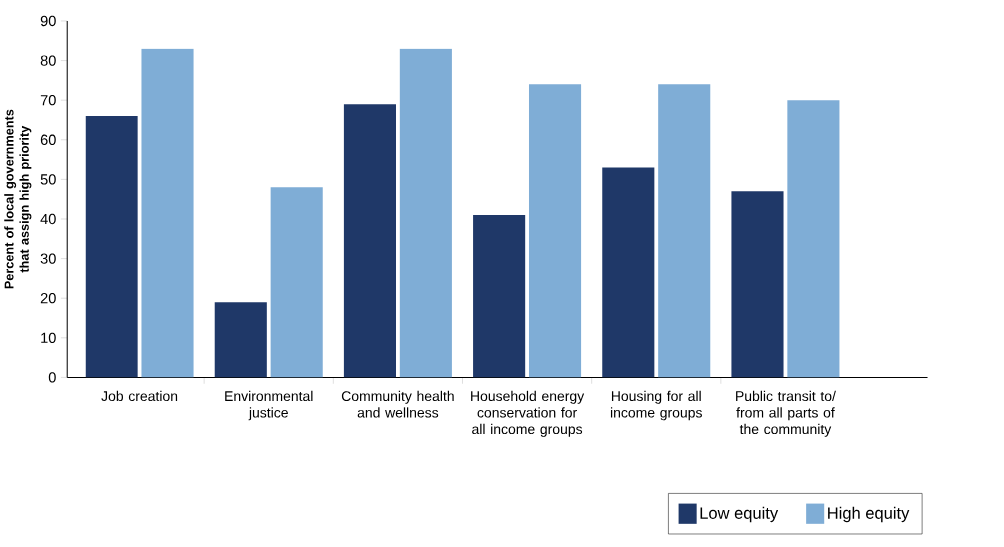  I want to click on x-tick-label: Public transit to/ from all parts of the community, so click(786, 413).